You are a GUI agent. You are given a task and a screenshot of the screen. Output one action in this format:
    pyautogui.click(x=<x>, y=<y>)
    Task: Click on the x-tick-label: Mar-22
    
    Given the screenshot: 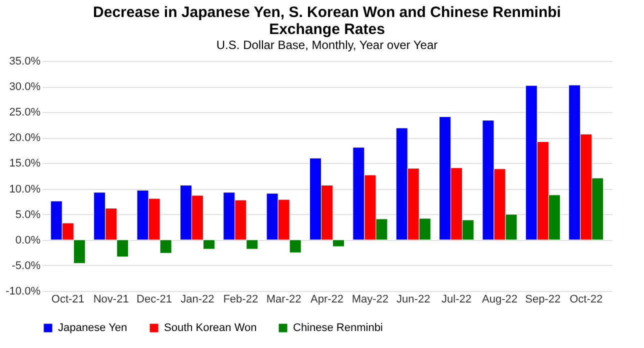 What is the action you would take?
    pyautogui.click(x=284, y=300)
    